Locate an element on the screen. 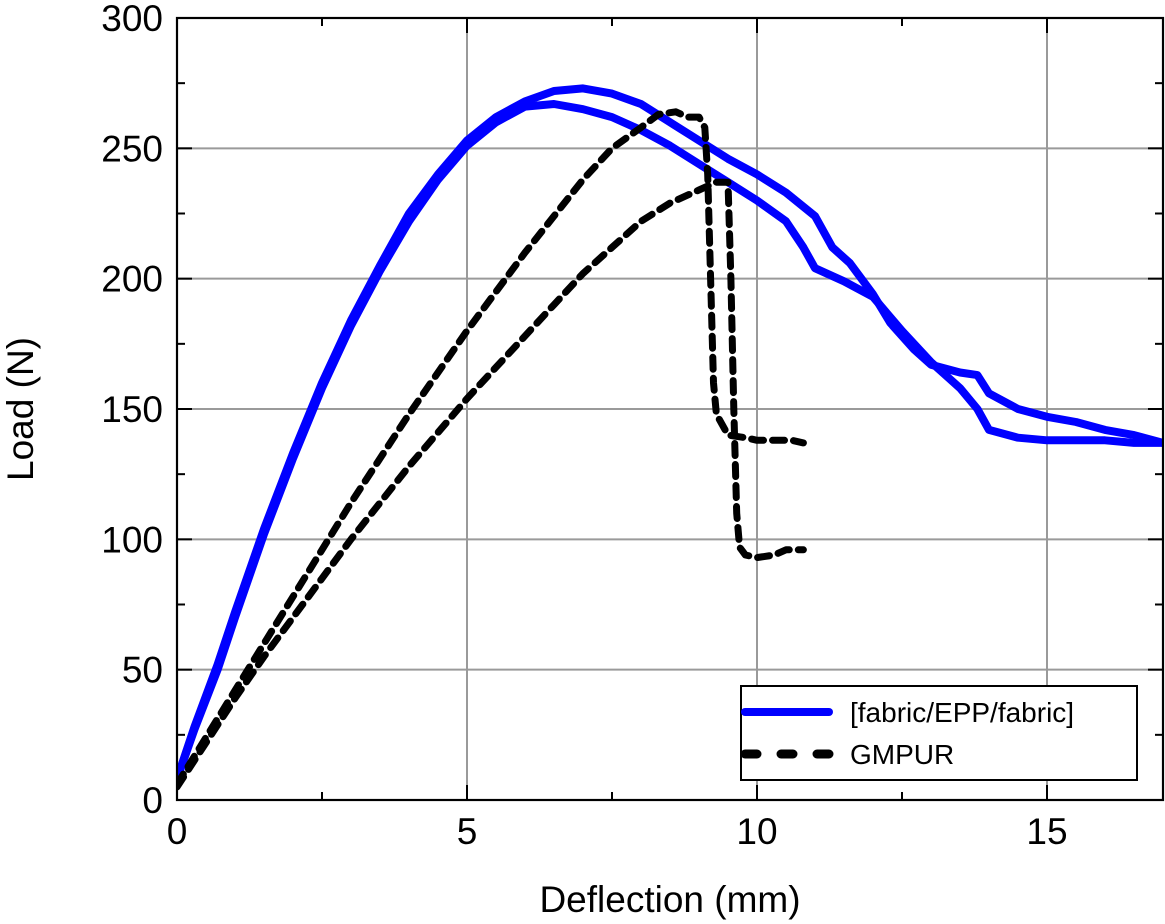 The width and height of the screenshot is (1165, 924). x-tick-labels: 0 5 10 15 is located at coordinates (617, 831).